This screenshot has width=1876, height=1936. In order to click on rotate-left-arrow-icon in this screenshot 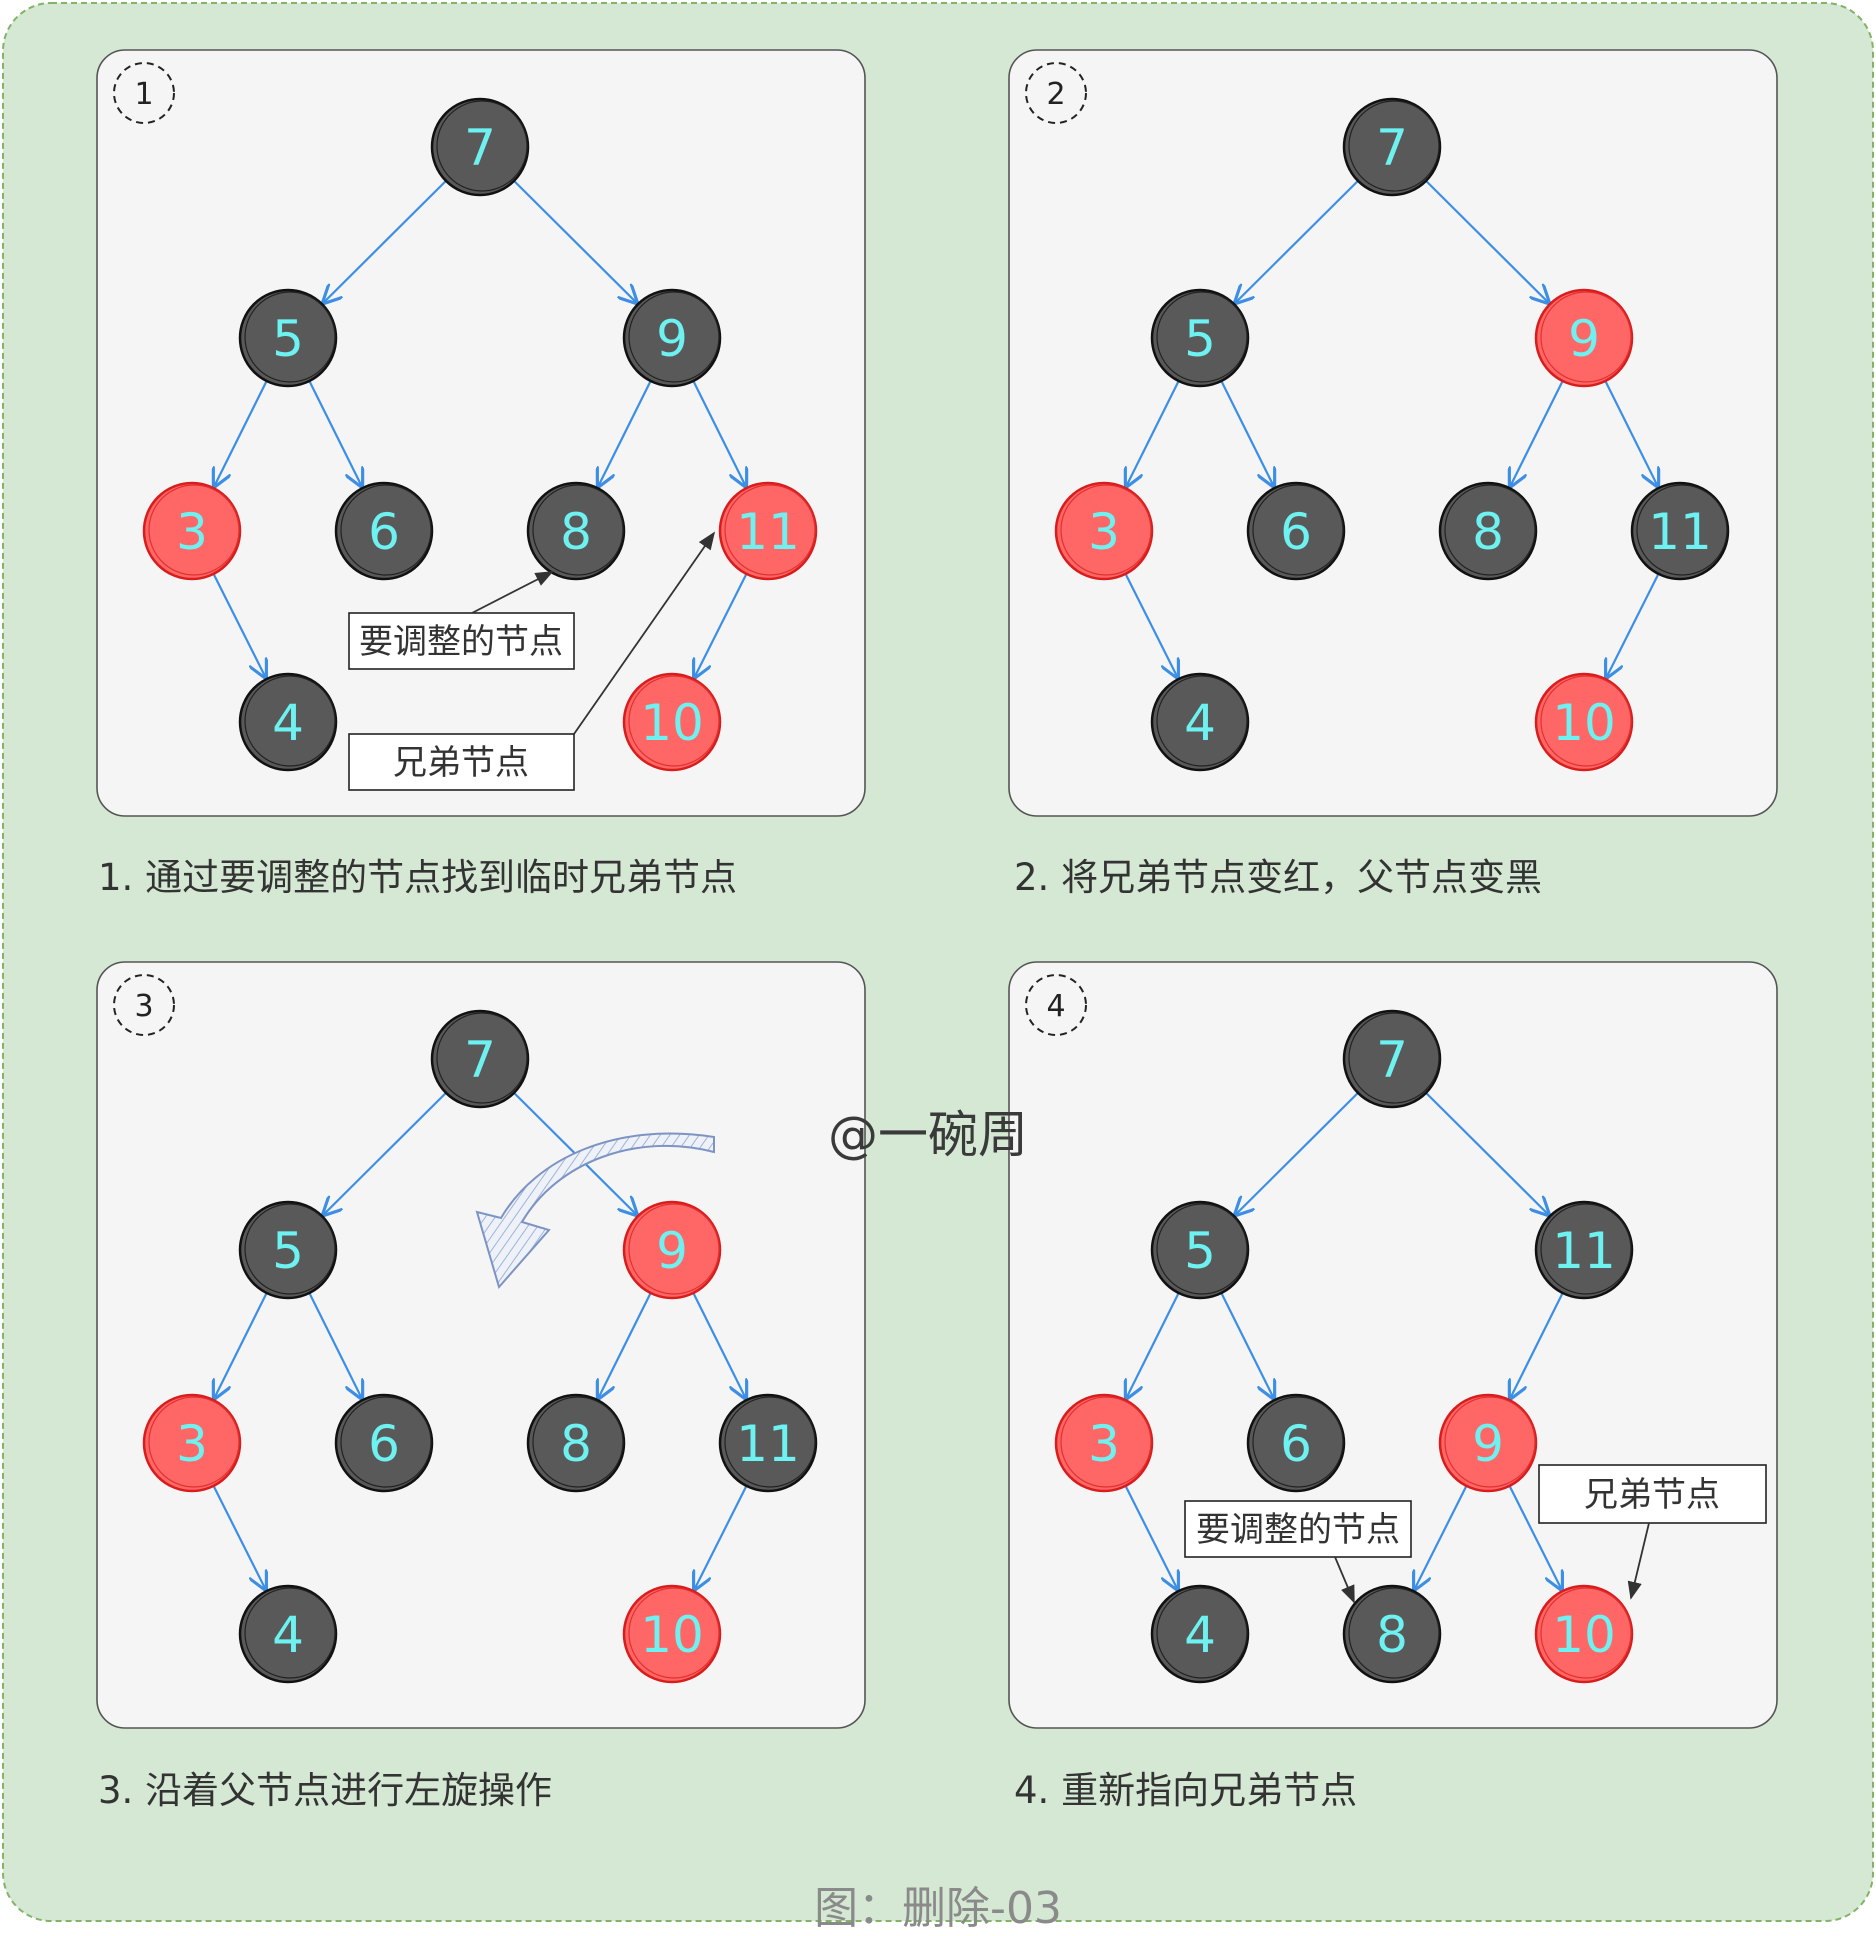, I will do `click(595, 1211)`.